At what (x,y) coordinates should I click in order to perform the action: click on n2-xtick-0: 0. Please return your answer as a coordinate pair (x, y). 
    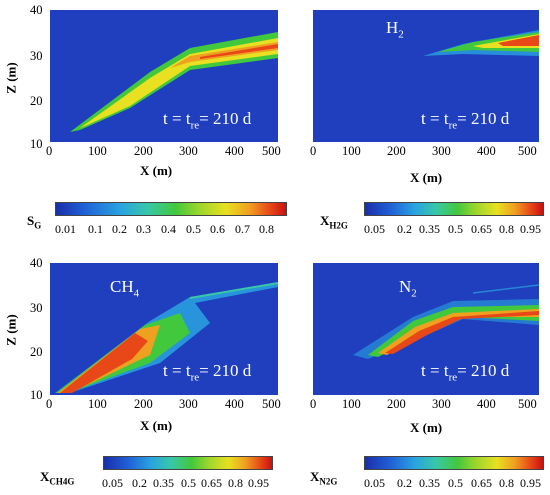
    Looking at the image, I should click on (313, 404).